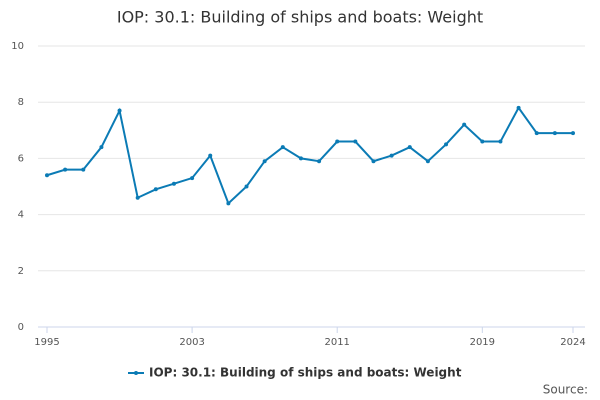 The image size is (600, 400). I want to click on y-tick-label: 6, so click(21, 158).